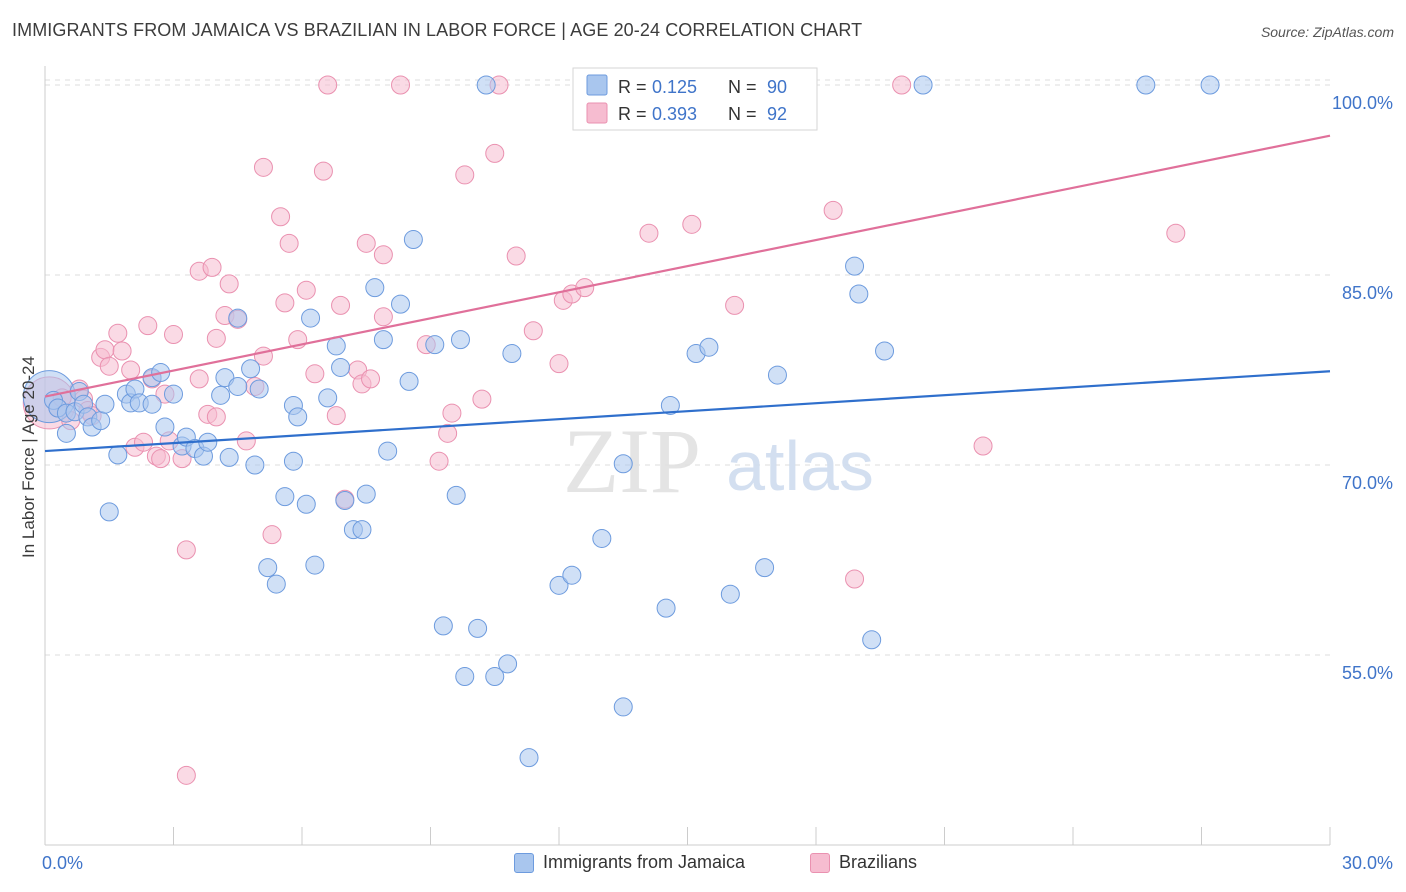 This screenshot has height=892, width=1406. Describe the element at coordinates (524, 862) in the screenshot. I see `legend-swatch-jamaica-bottom` at that location.